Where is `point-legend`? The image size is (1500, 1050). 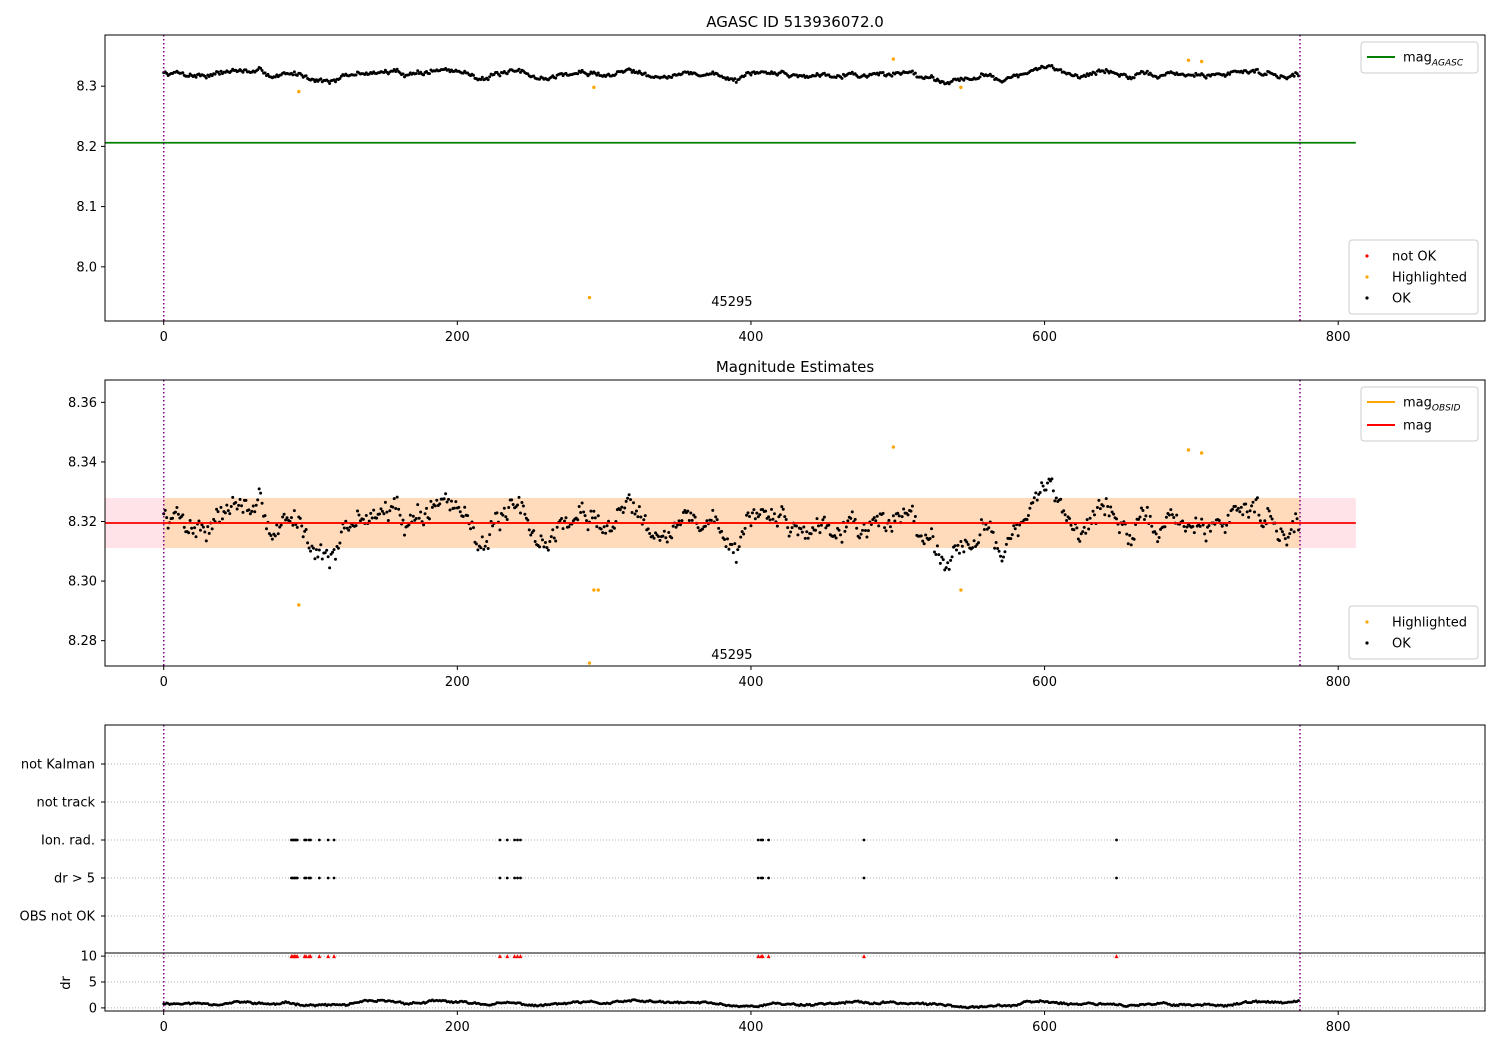 point-legend is located at coordinates (1413, 632).